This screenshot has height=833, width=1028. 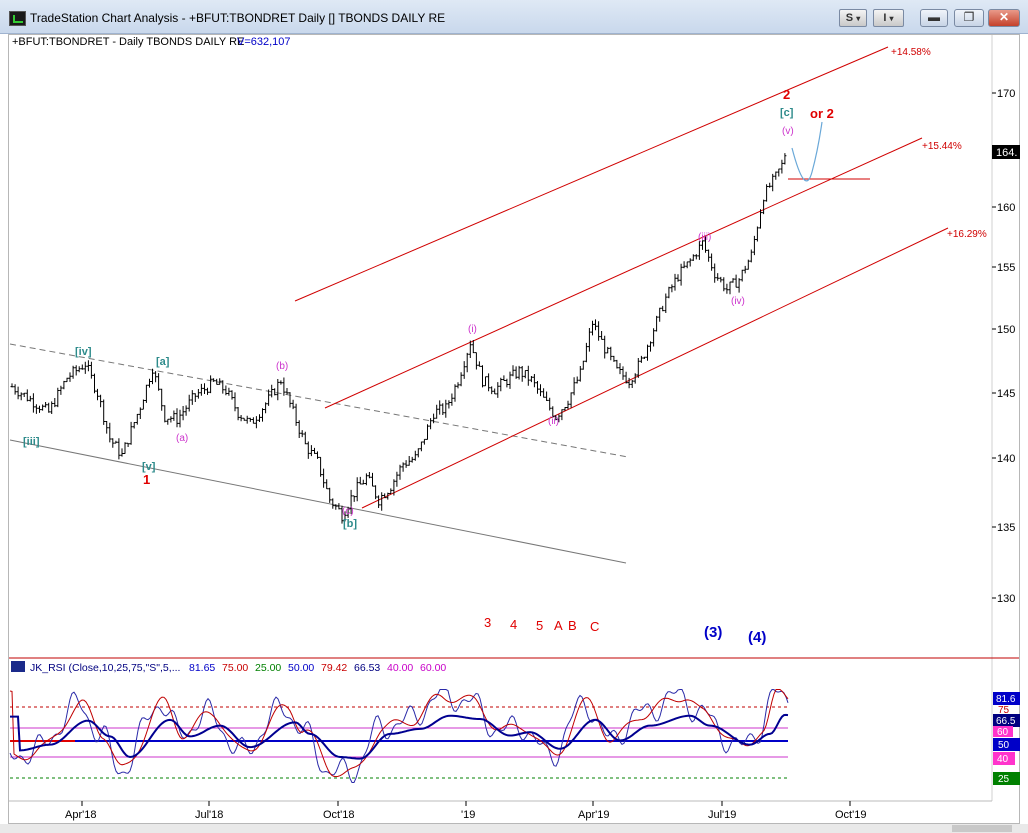 I want to click on wave-label-or-2: or 2, so click(x=822, y=113).